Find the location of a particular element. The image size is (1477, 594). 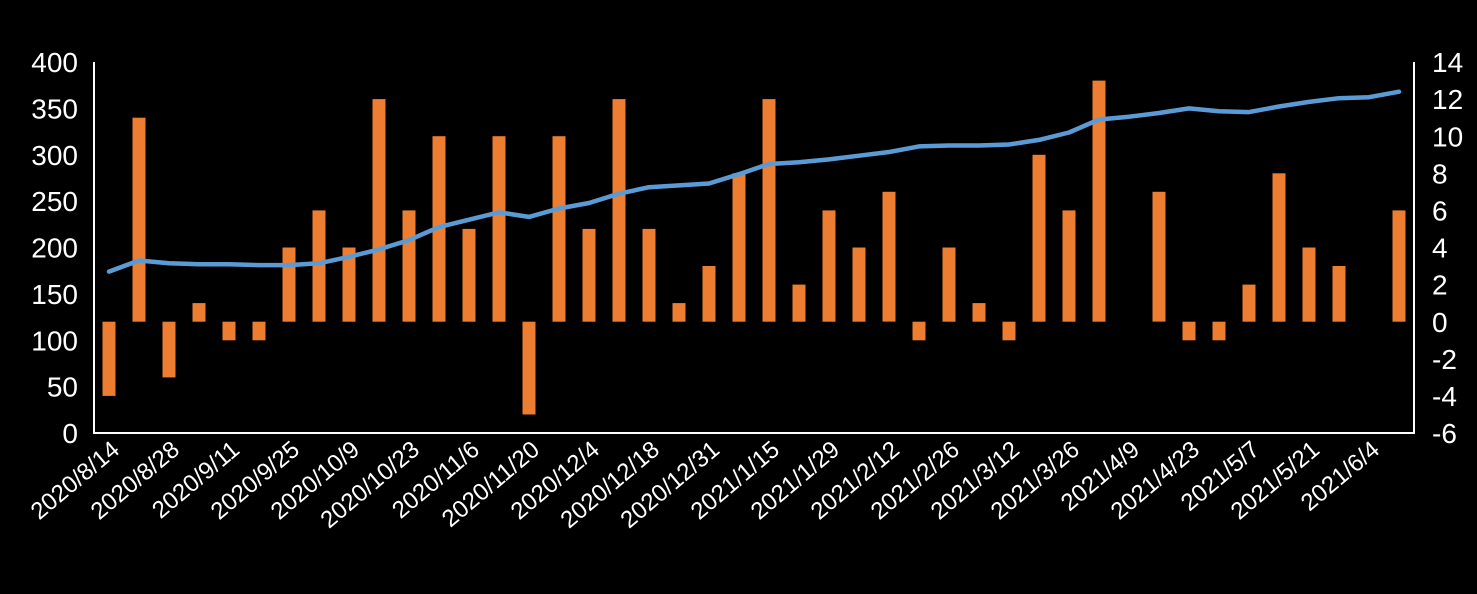

left-axis-tick-label: 0 is located at coordinates (70, 433).